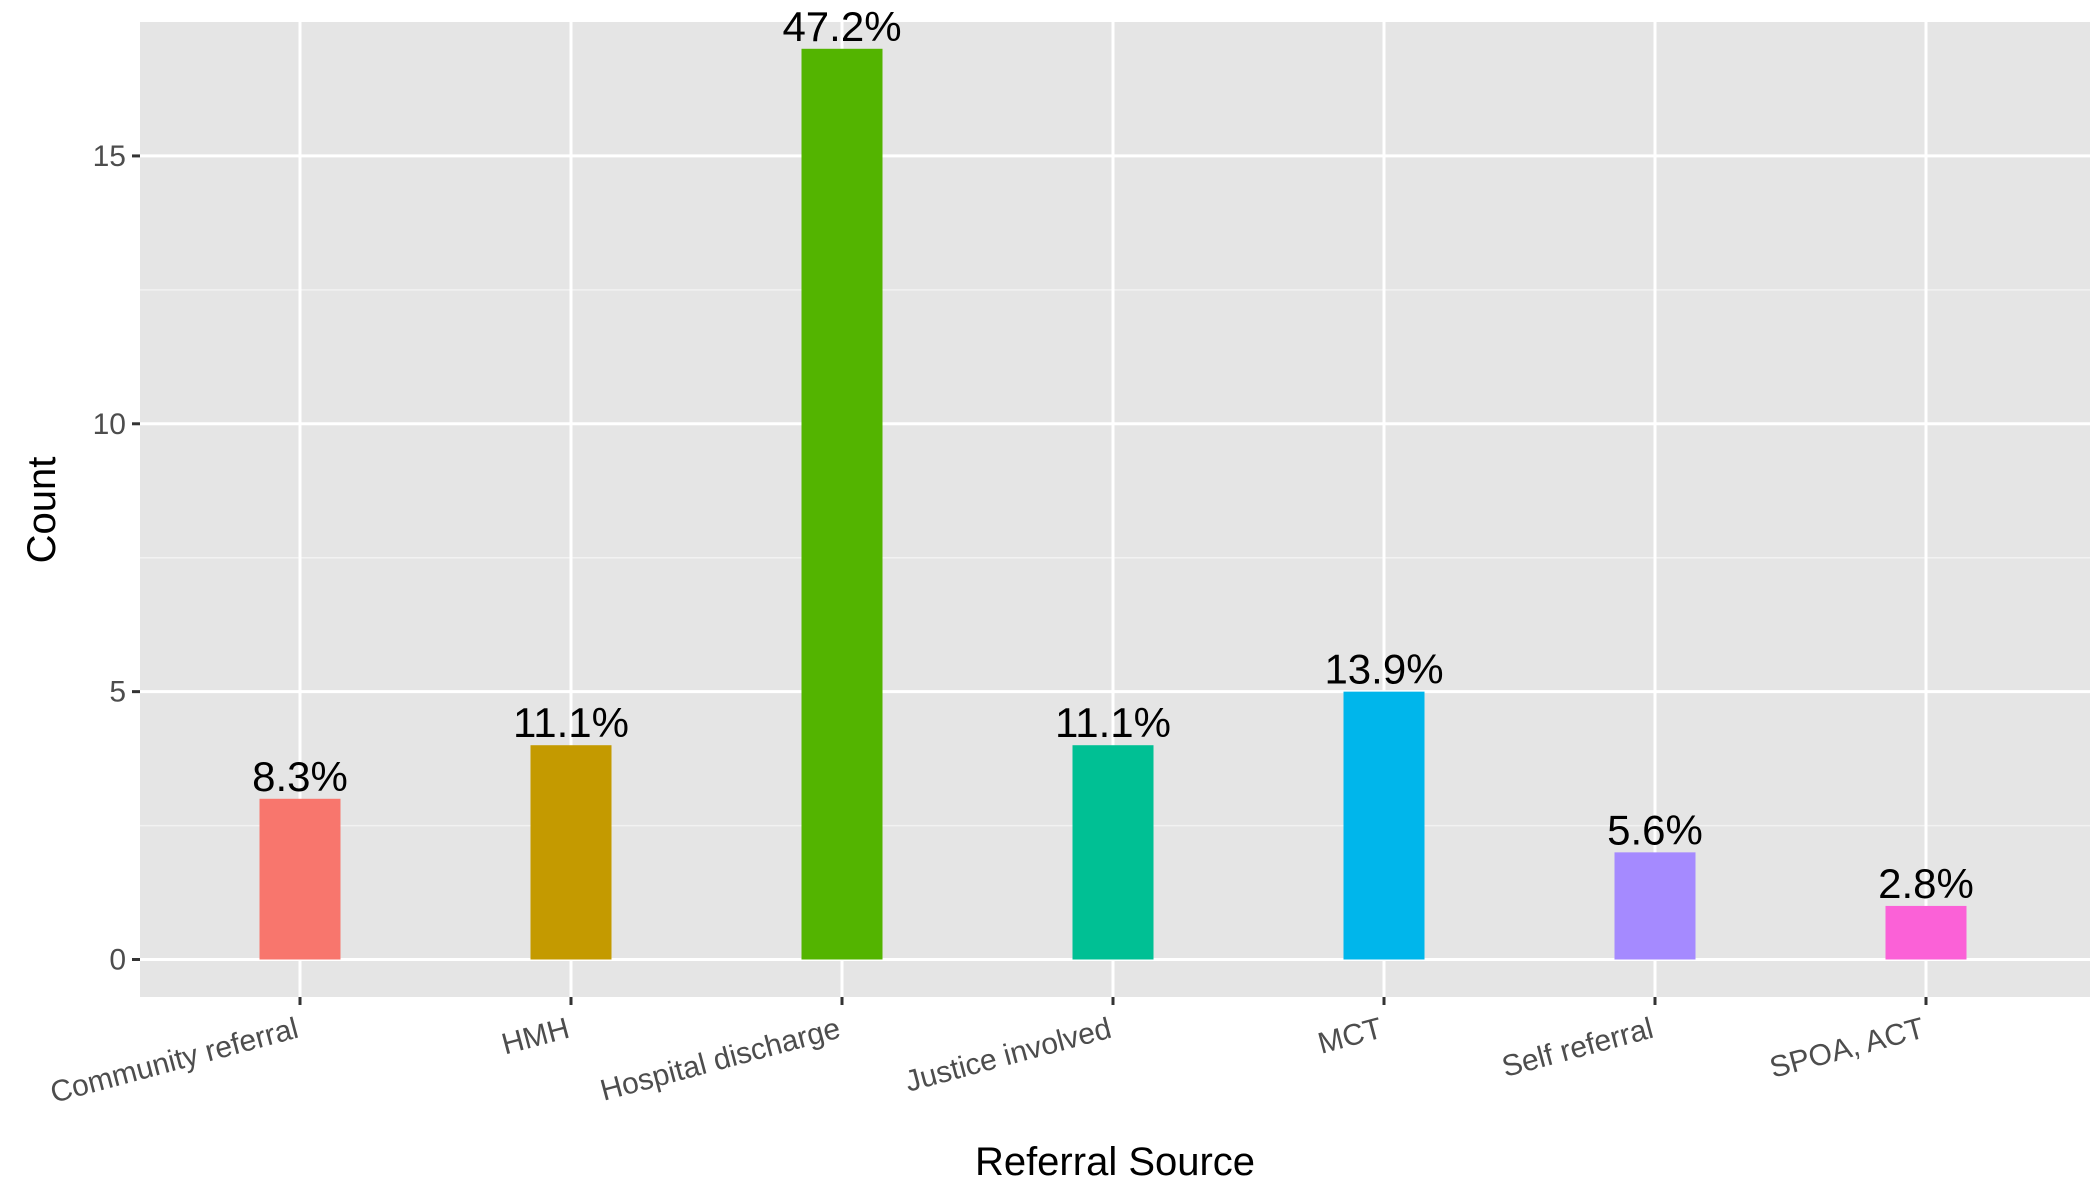 The height and width of the screenshot is (1200, 2100). What do you see at coordinates (300, 776) in the screenshot?
I see `bar-value-label: 8.3%` at bounding box center [300, 776].